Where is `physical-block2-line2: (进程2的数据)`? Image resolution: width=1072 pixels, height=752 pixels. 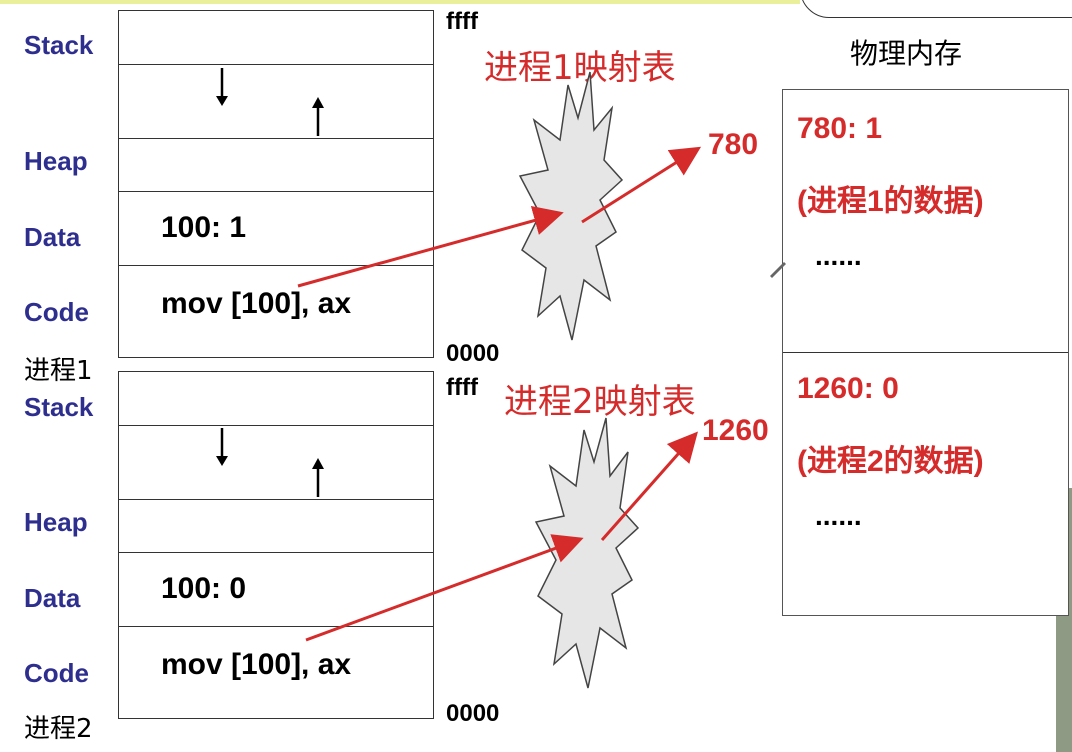 physical-block2-line2: (进程2的数据) is located at coordinates (890, 461).